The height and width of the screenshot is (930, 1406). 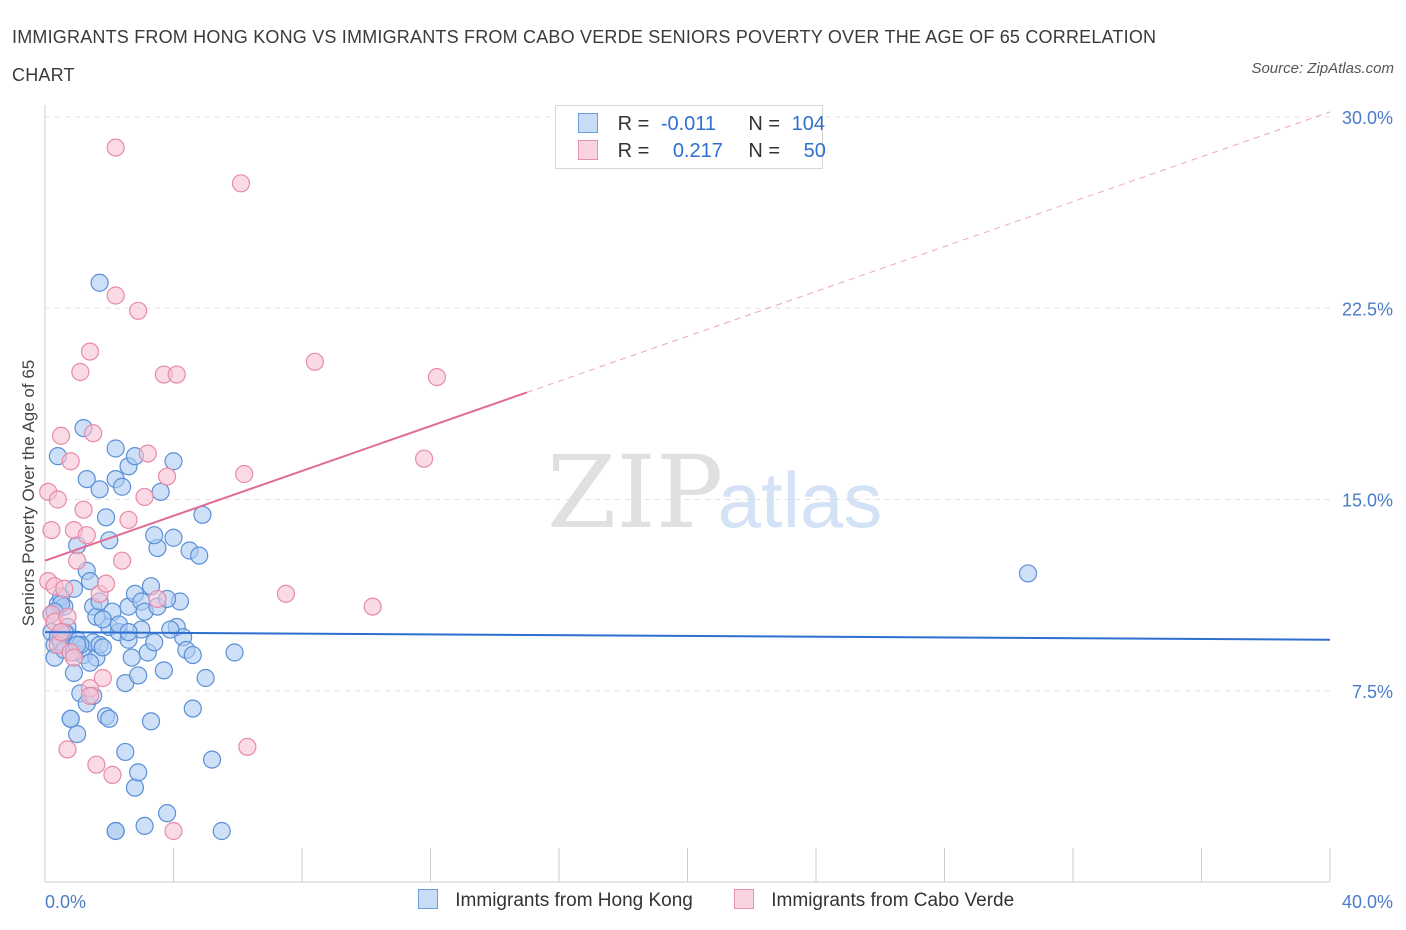 What do you see at coordinates (1372, 692) in the screenshot?
I see `y-tick-label: 7.5%` at bounding box center [1372, 692].